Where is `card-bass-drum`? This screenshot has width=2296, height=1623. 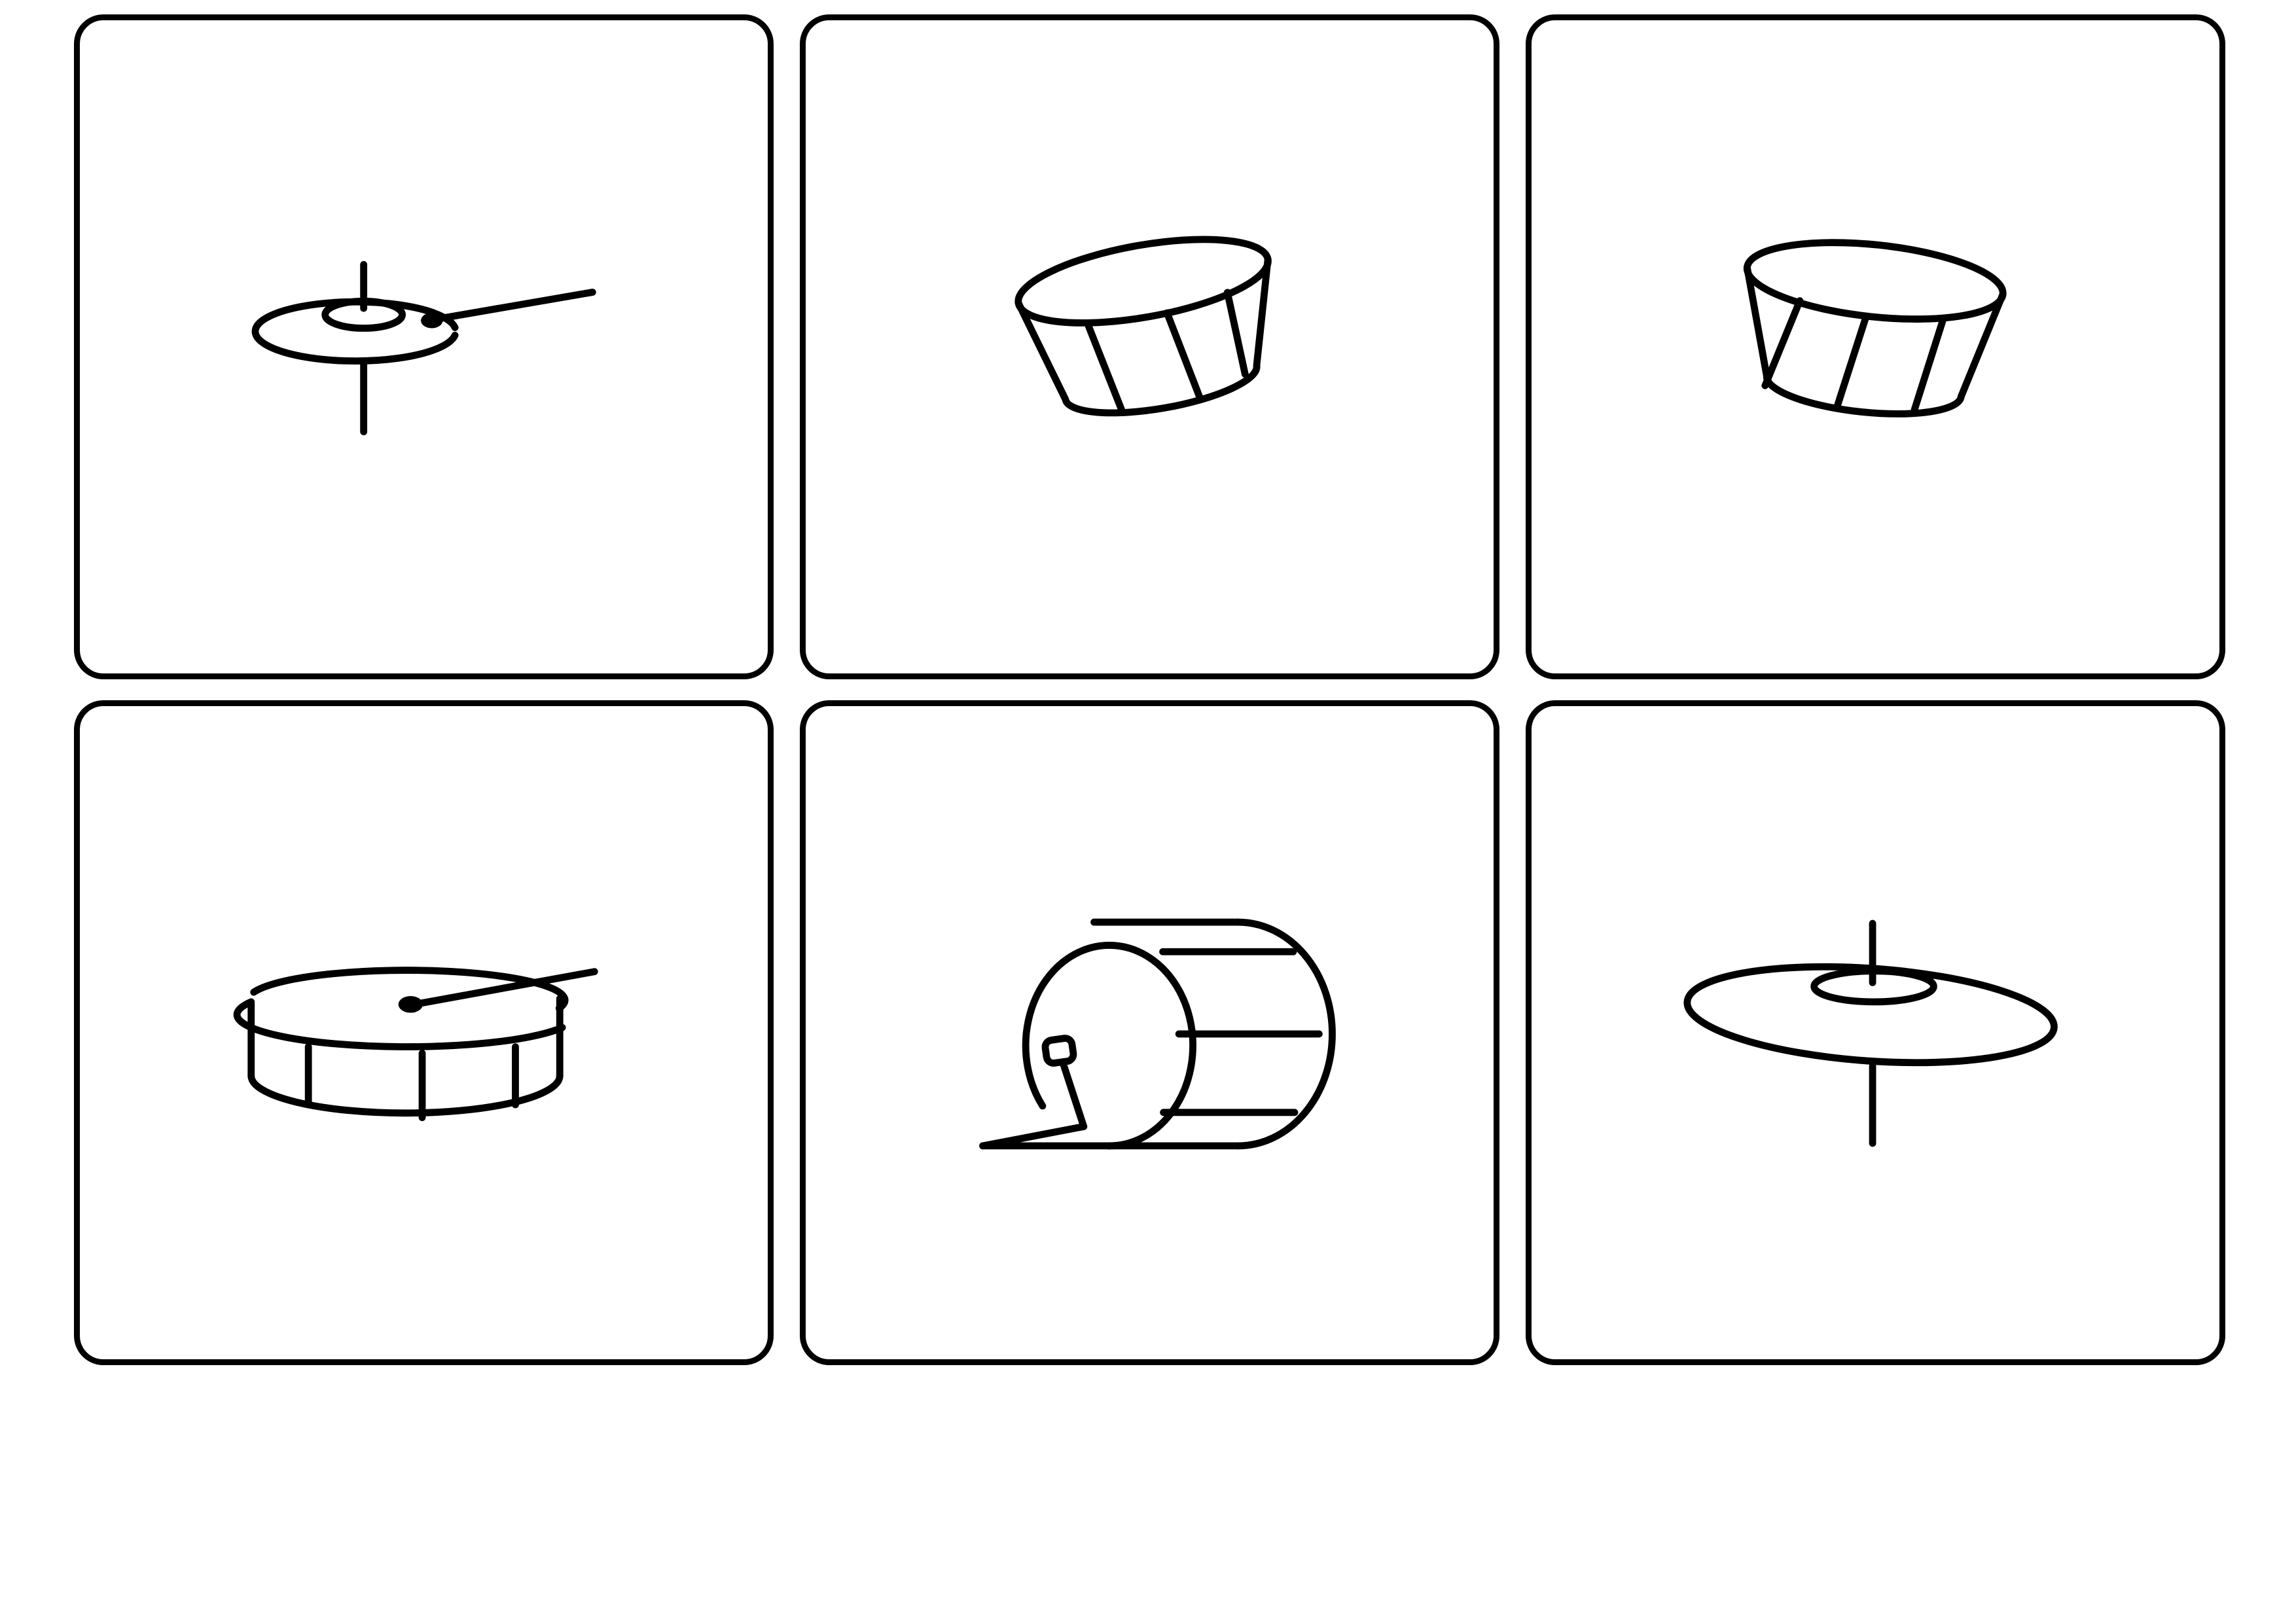
card-bass-drum is located at coordinates (1149, 1032).